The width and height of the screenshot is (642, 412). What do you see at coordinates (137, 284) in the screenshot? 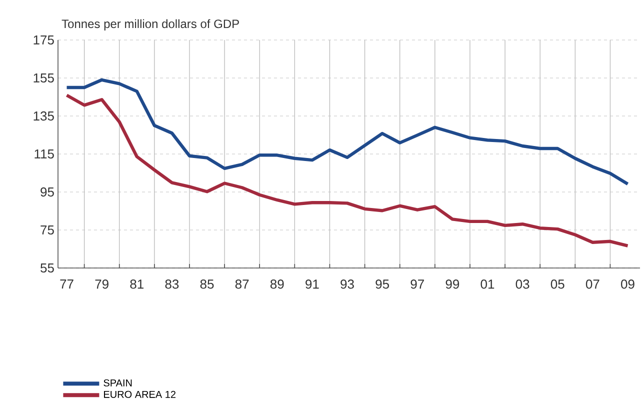
I see `x-tick-label: 81` at bounding box center [137, 284].